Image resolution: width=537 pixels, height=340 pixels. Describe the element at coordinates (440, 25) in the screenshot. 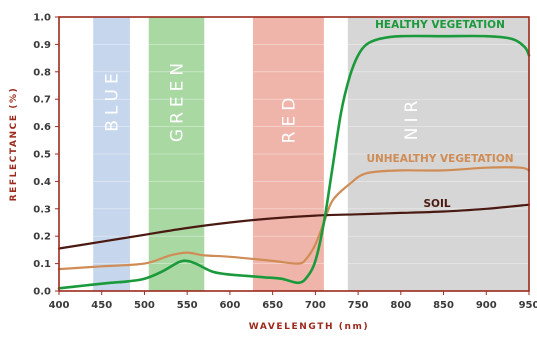

I see `series-label-healthy-vegetation: HEALTHY VEGETATION` at that location.